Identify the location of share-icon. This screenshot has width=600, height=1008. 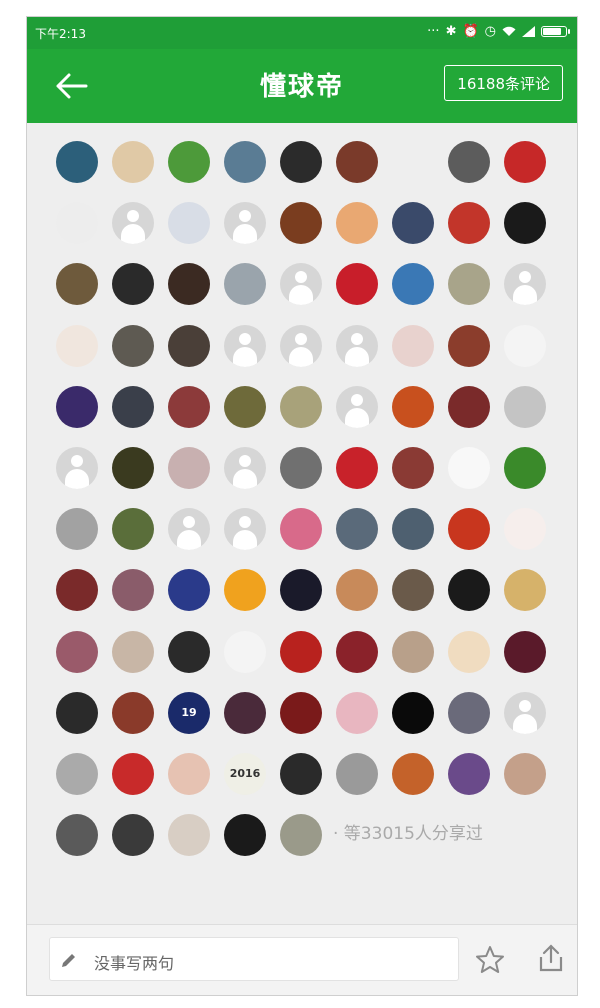
(551, 958).